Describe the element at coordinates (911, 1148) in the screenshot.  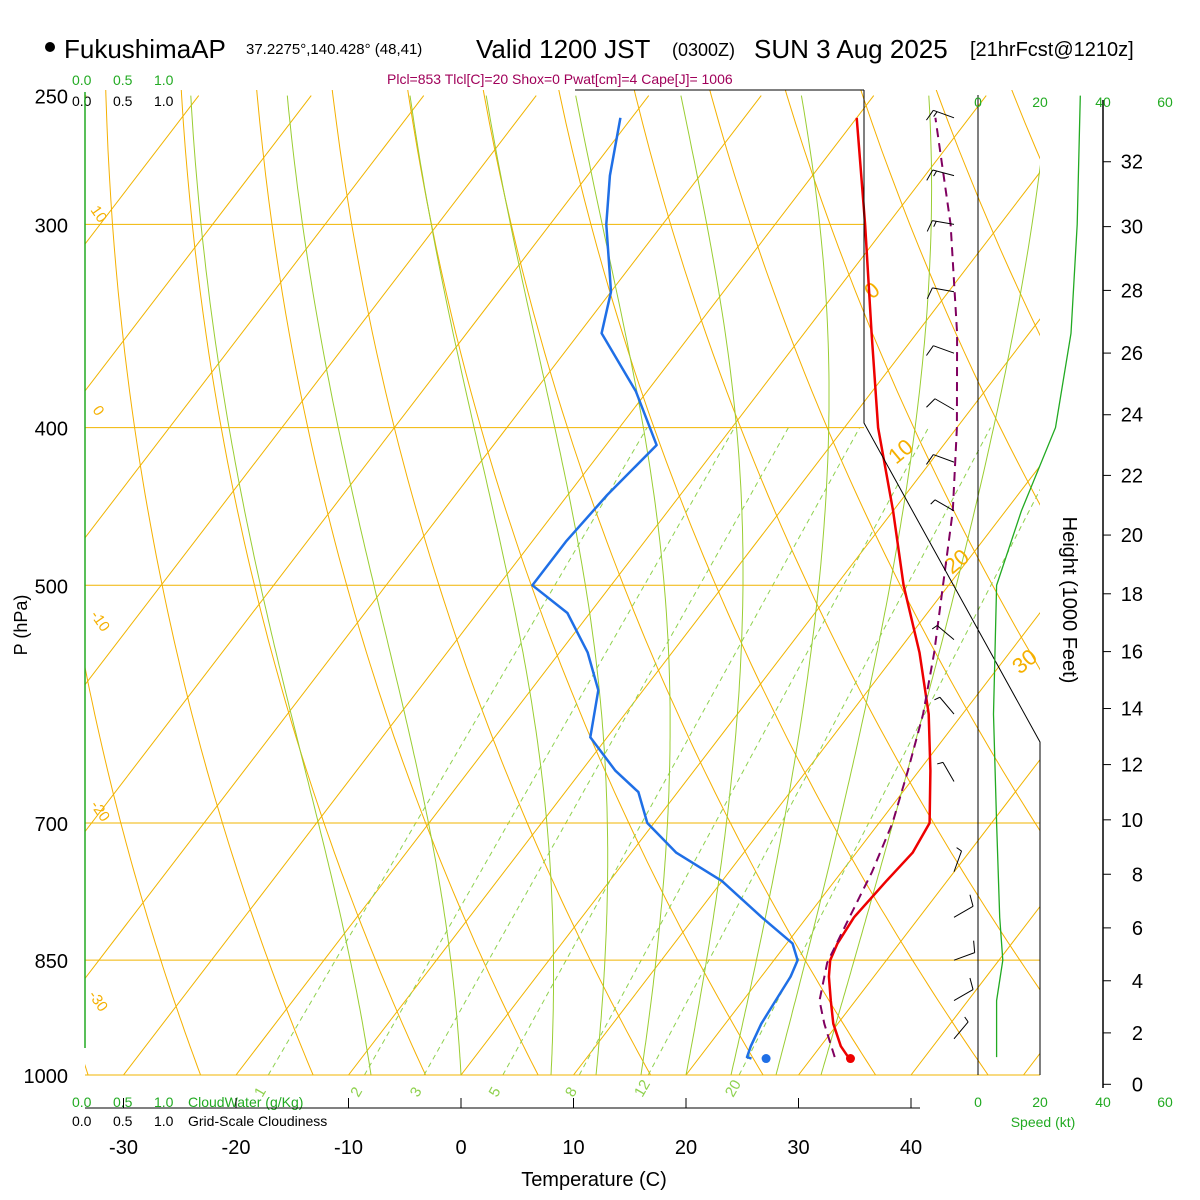
I see `temperature-tick-label: 40` at that location.